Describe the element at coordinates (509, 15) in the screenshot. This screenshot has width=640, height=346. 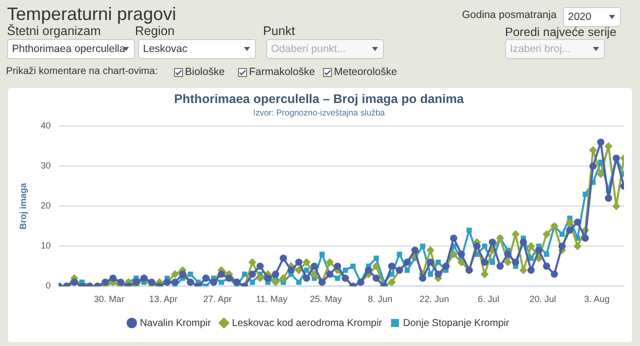
I see `text: Godina posmatranja` at that location.